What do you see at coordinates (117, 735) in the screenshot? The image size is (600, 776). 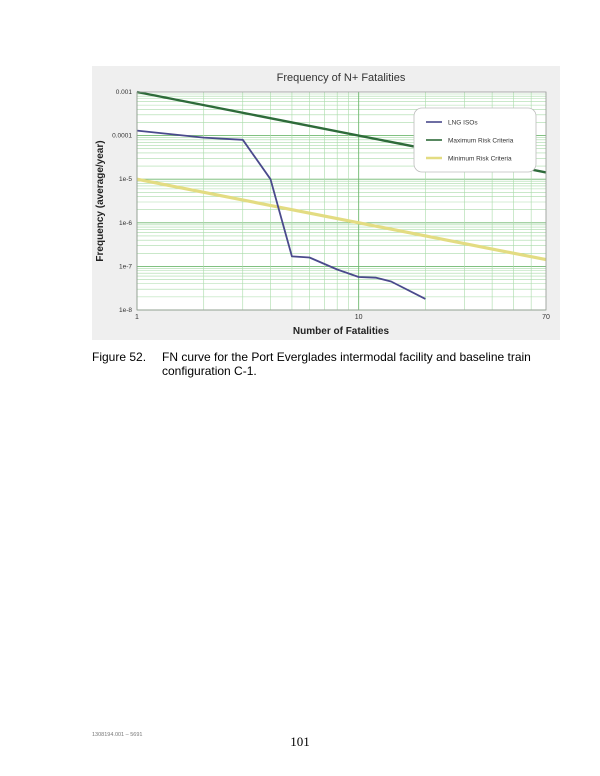 I see `document-id: 1308194.001 – 5691` at bounding box center [117, 735].